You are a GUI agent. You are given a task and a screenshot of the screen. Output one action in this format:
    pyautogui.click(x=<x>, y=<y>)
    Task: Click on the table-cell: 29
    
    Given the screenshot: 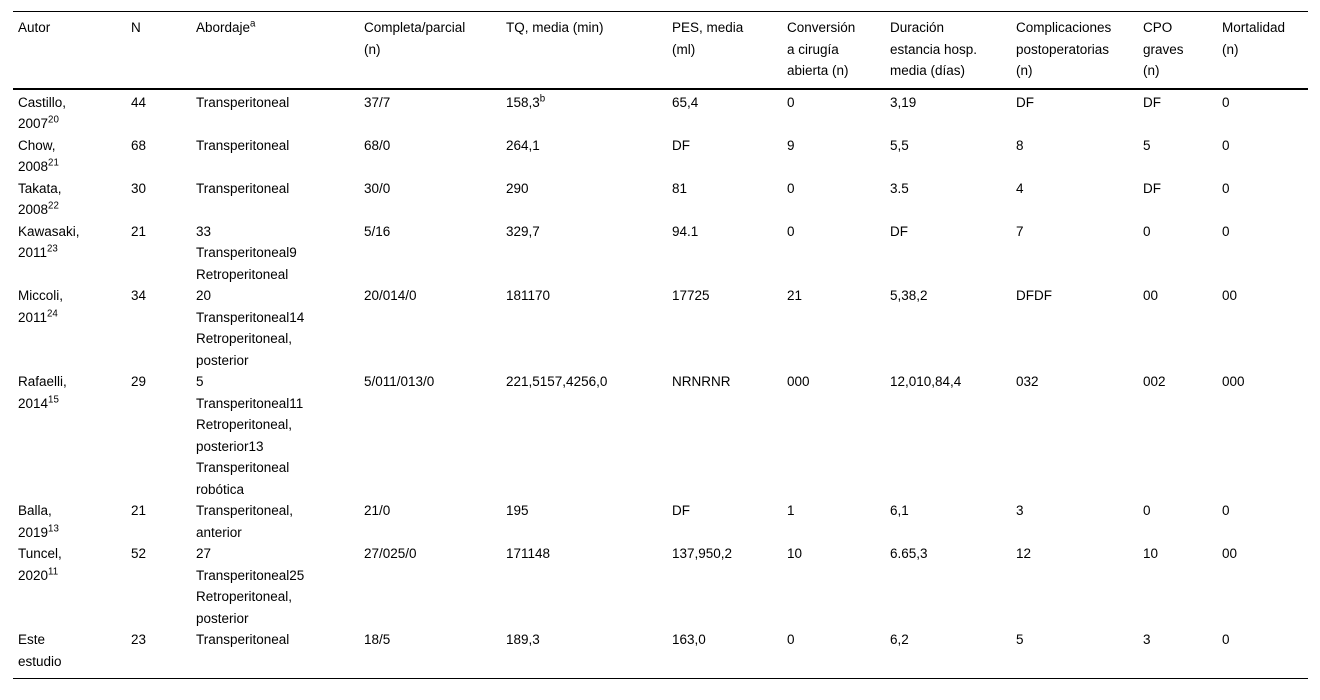 What is the action you would take?
    pyautogui.click(x=139, y=381)
    